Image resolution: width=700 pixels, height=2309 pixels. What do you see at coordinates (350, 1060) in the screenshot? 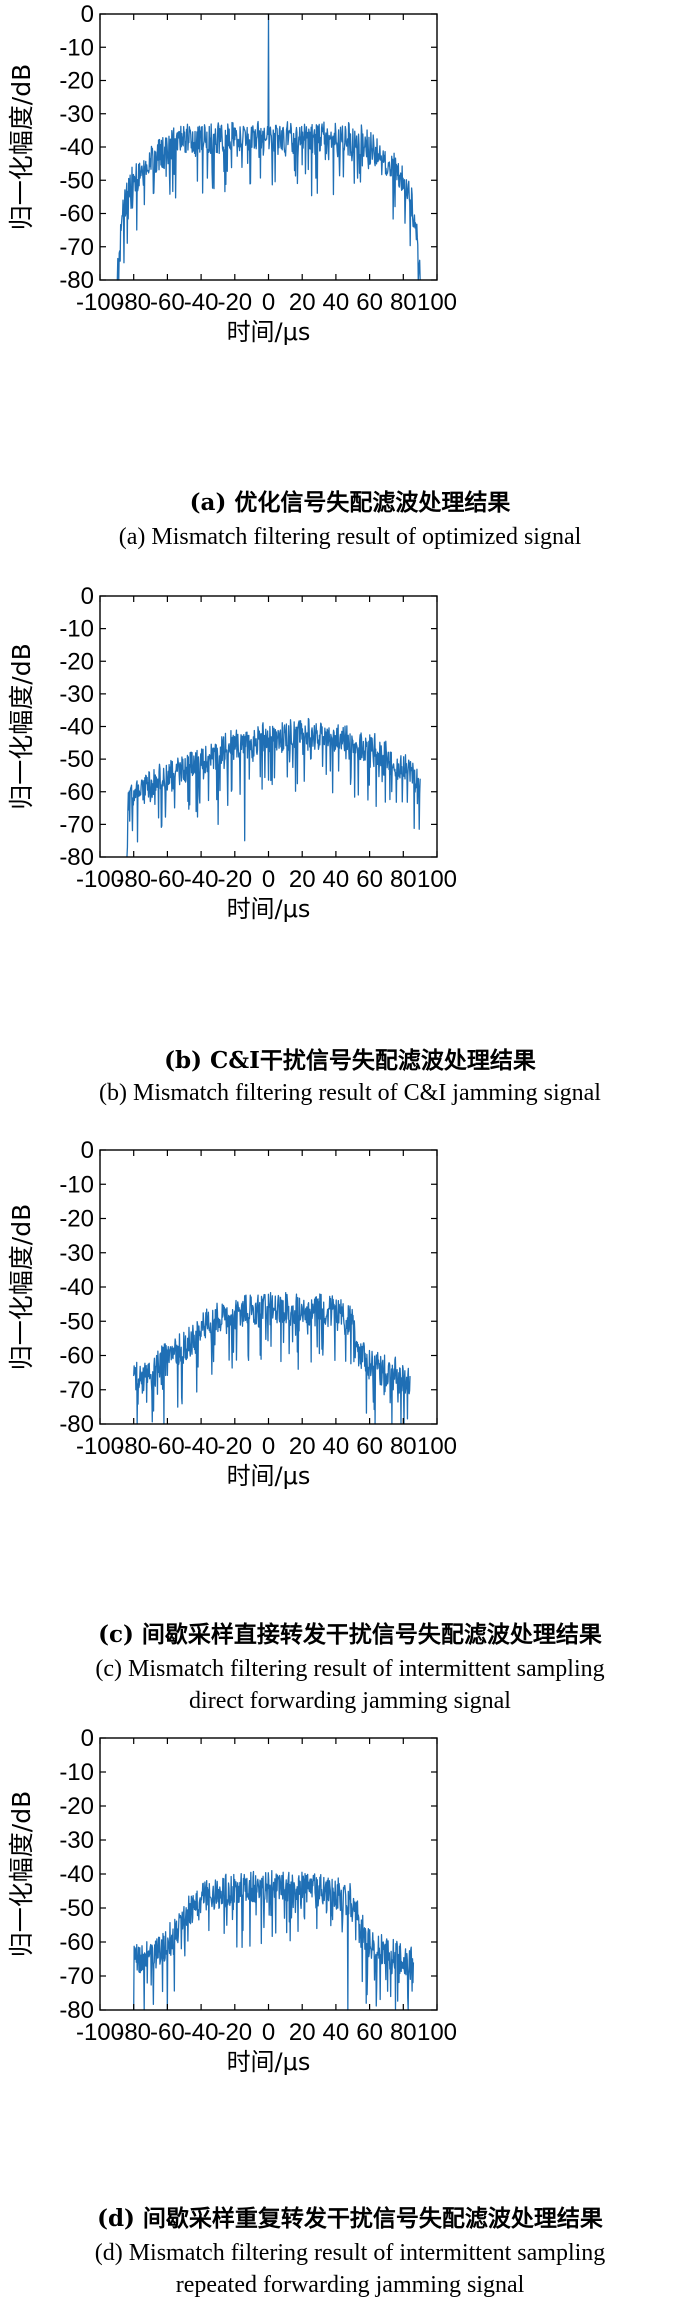
I see `caption-cn-b: (b) C&I干扰信号失配滤波处理结果` at bounding box center [350, 1060].